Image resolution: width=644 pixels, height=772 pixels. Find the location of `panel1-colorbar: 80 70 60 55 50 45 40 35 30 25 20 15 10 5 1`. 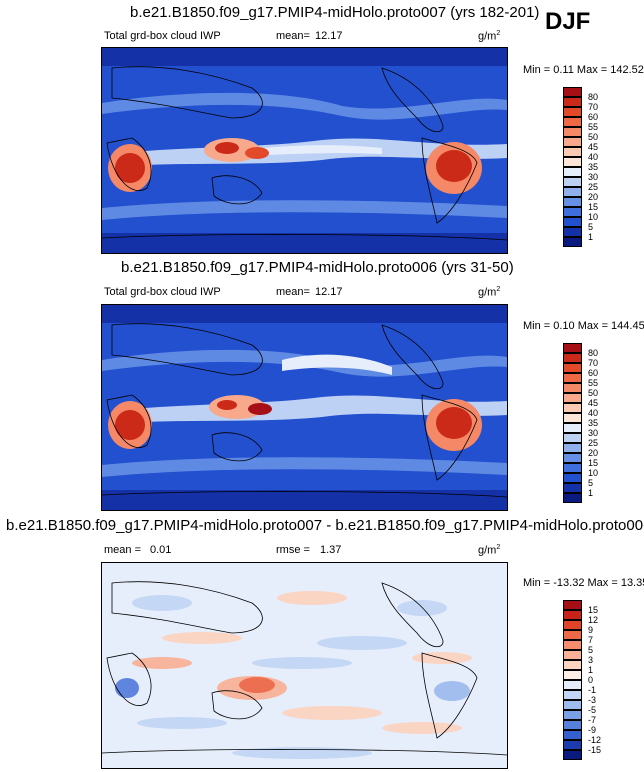

panel1-colorbar: 80 70 60 55 50 45 40 35 30 25 20 15 10 5 1 is located at coordinates (593, 167).